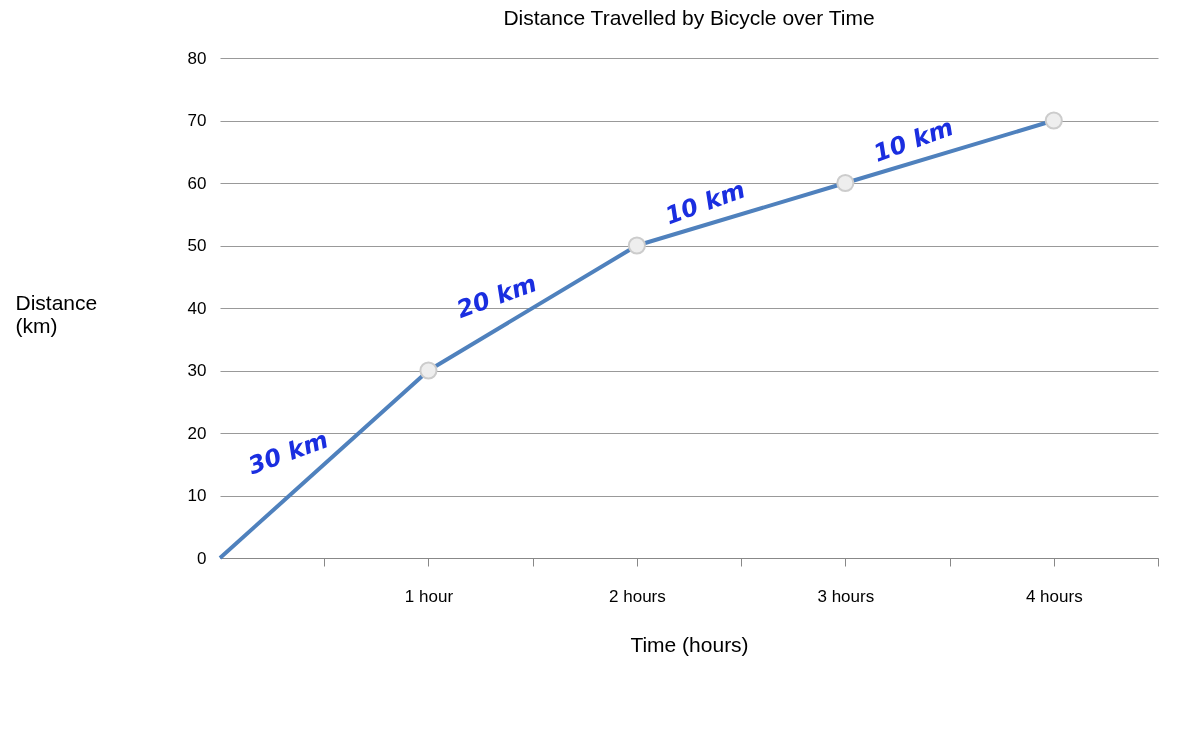 The image size is (1193, 735). What do you see at coordinates (197, 183) in the screenshot?
I see `y-tick-label: 60` at bounding box center [197, 183].